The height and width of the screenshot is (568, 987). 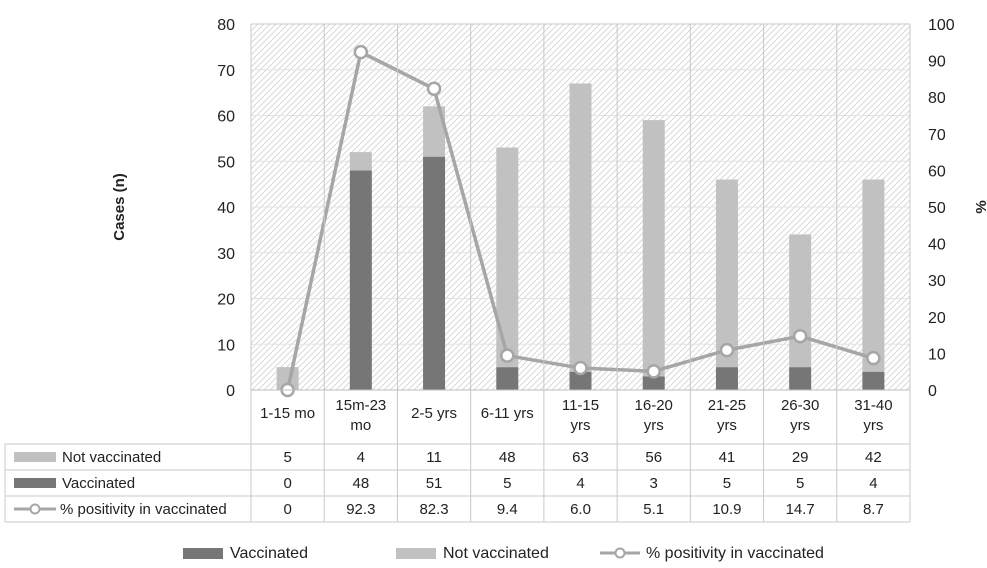 I want to click on x-tick-label: 11-15, so click(x=580, y=405).